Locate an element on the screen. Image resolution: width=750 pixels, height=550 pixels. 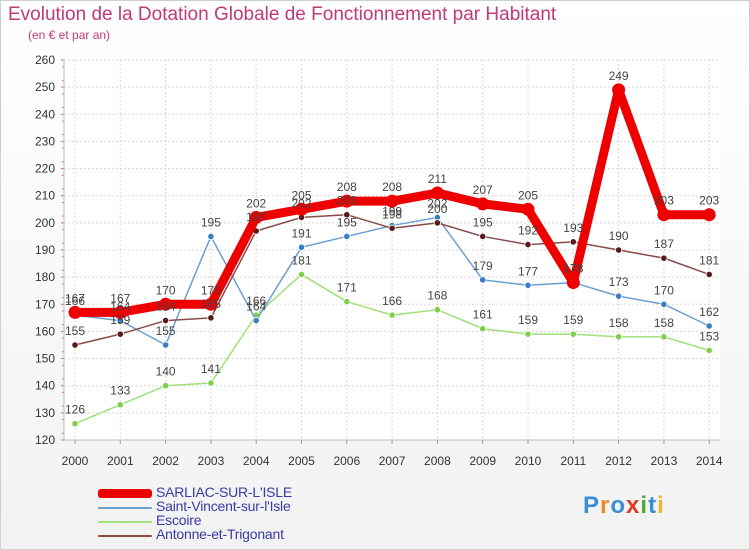
data-label-3: 203 is located at coordinates (347, 201).